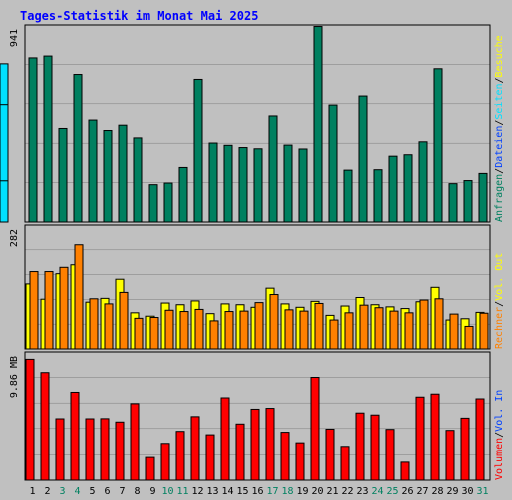 Image resolution: width=512 pixels, height=500 pixels. Describe the element at coordinates (377, 491) in the screenshot. I see `x-tick-label-day-24: 24` at that location.